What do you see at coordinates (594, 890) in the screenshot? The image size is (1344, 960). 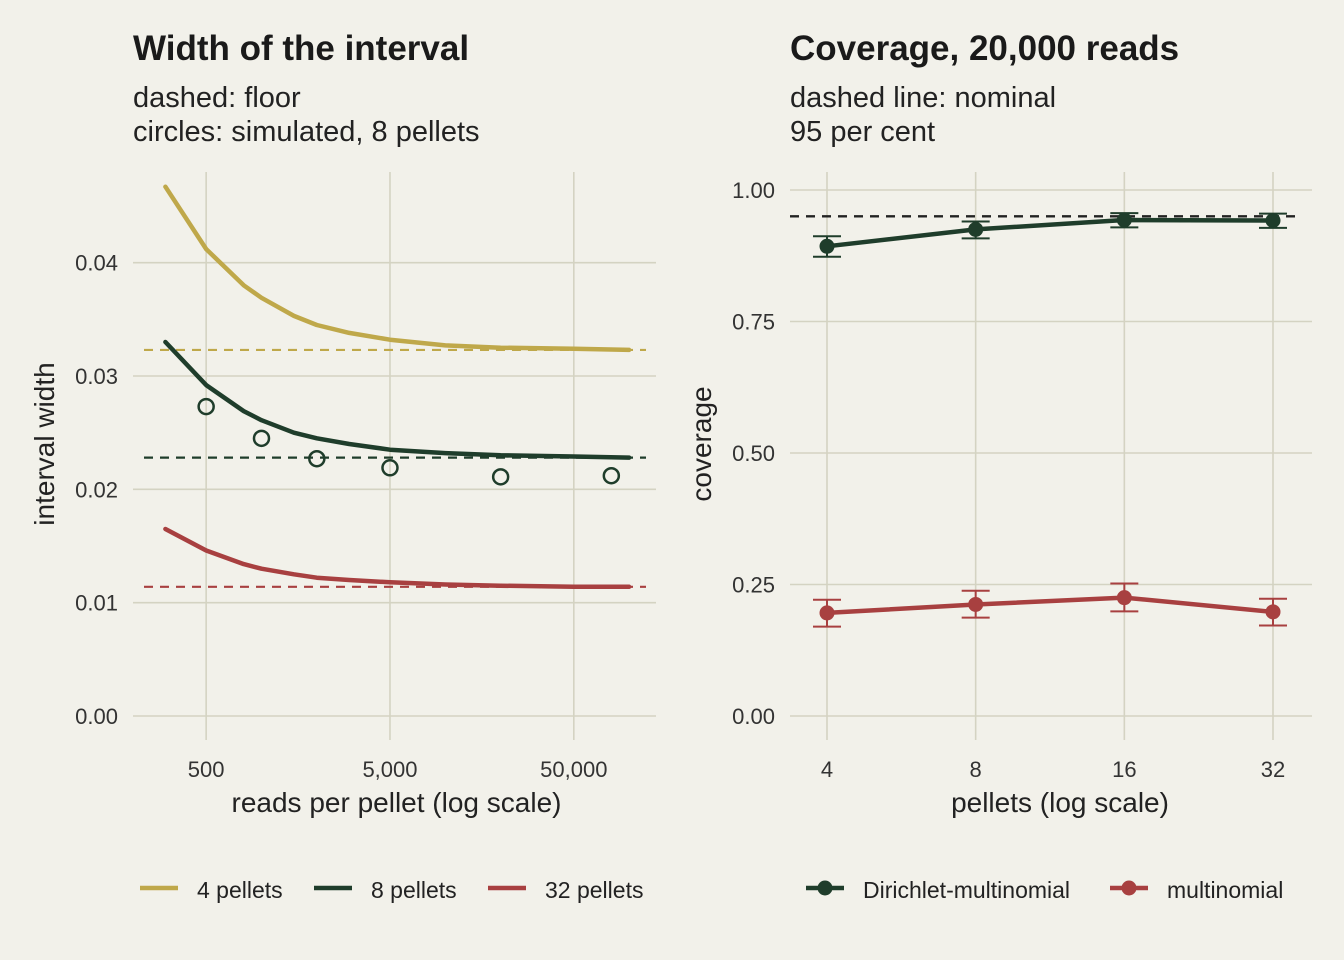 I see `legend-label: 32 pellets` at bounding box center [594, 890].